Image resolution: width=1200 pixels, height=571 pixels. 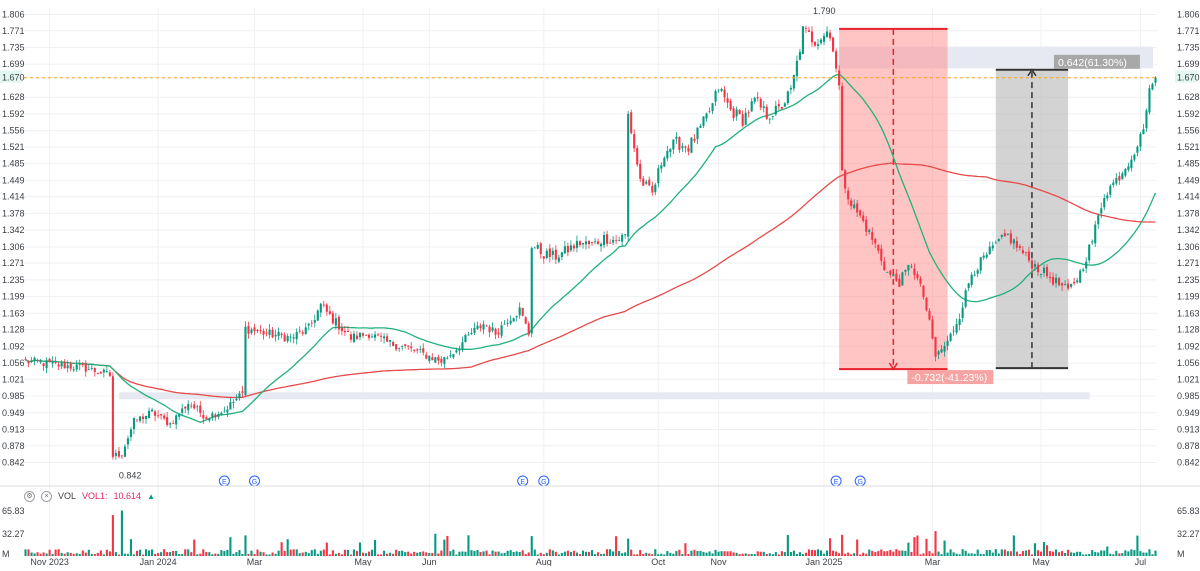 I want to click on y-tick-left-1: 1.771, so click(x=13, y=31).